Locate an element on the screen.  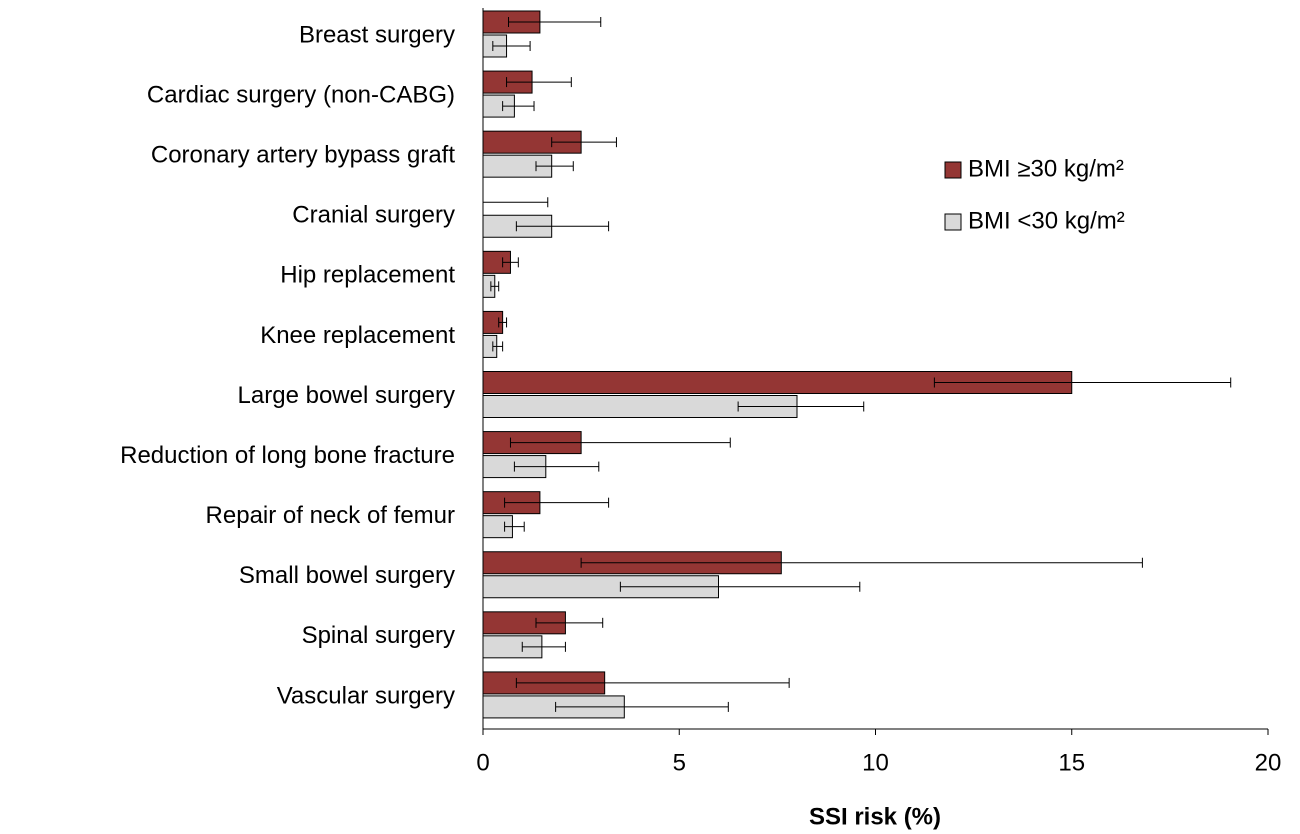
y-tick-label: Large bowel surgery is located at coordinates (346, 395).